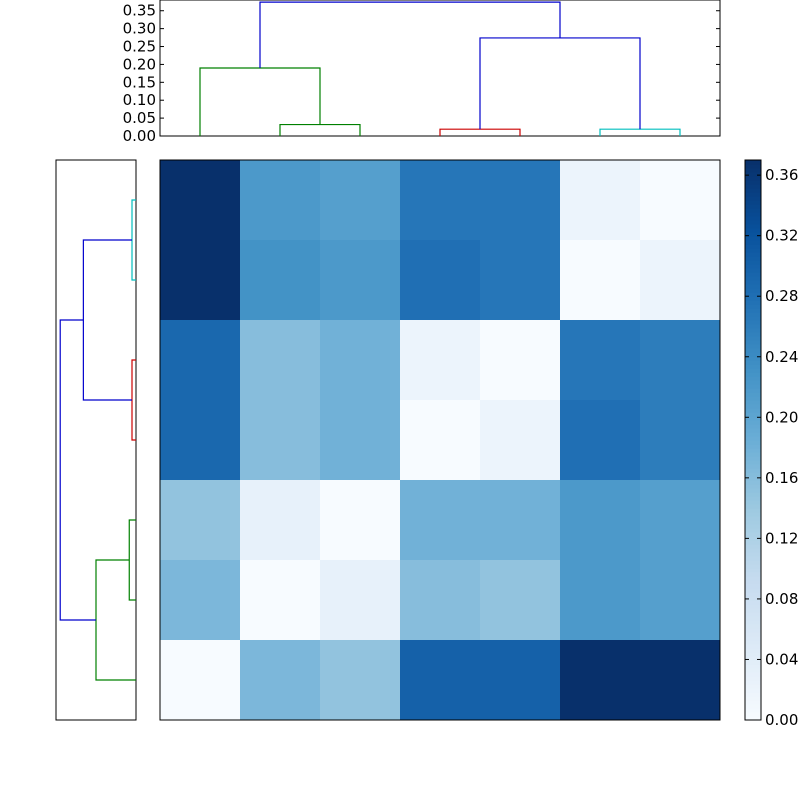 Image resolution: width=800 pixels, height=800 pixels. Describe the element at coordinates (781, 357) in the screenshot. I see `colorbar-tick-label: 0.24` at that location.